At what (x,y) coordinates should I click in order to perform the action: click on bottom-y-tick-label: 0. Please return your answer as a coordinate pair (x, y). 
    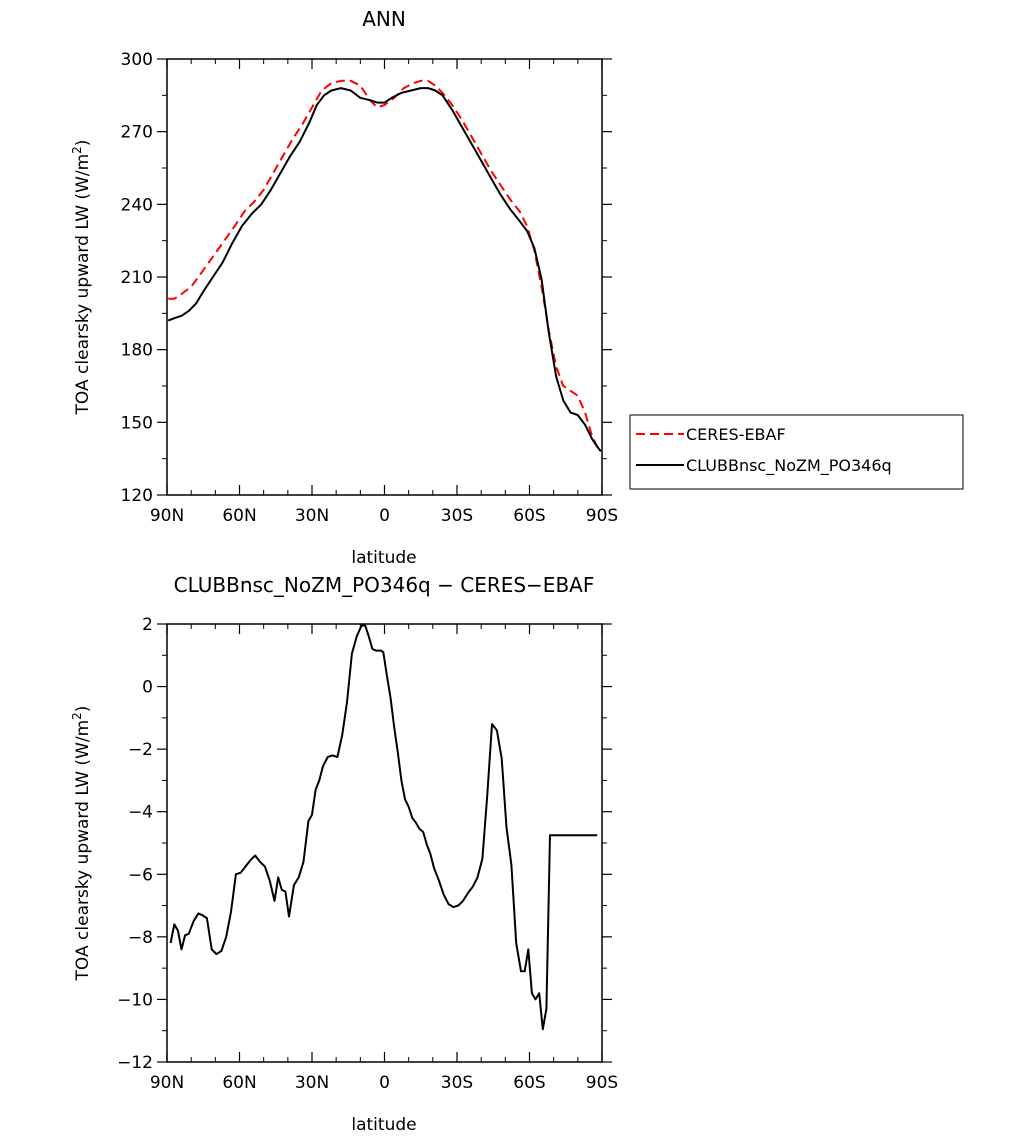
    Looking at the image, I should click on (147, 688).